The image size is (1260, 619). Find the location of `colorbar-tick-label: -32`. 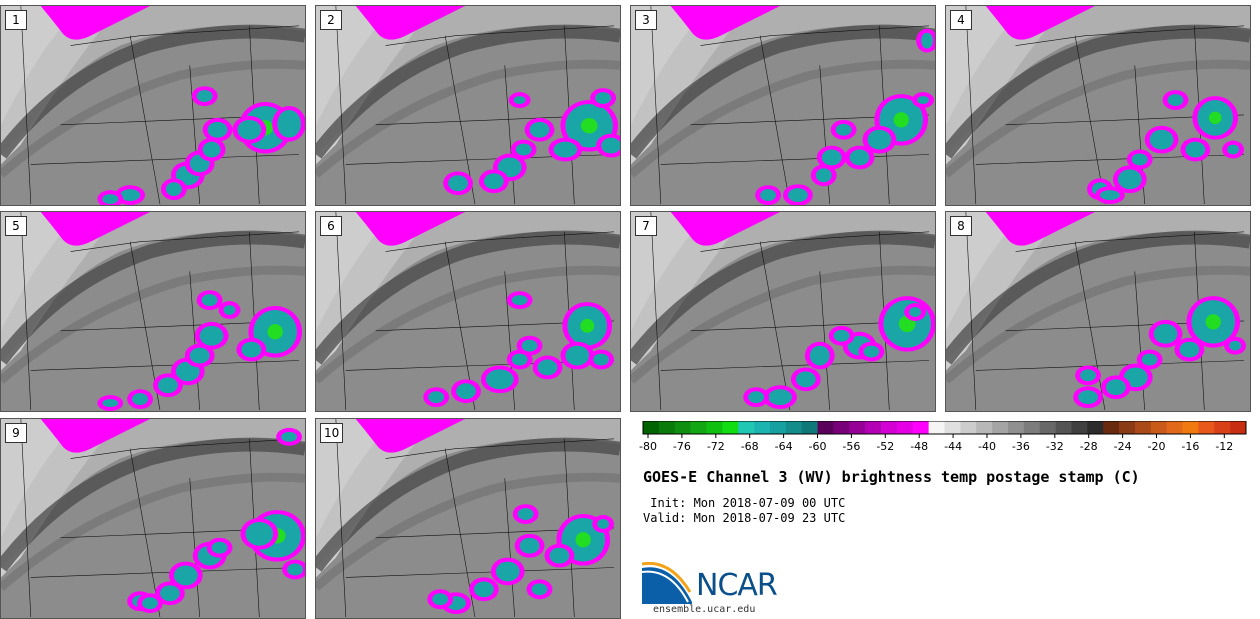

colorbar-tick-label: -32 is located at coordinates (1054, 446).